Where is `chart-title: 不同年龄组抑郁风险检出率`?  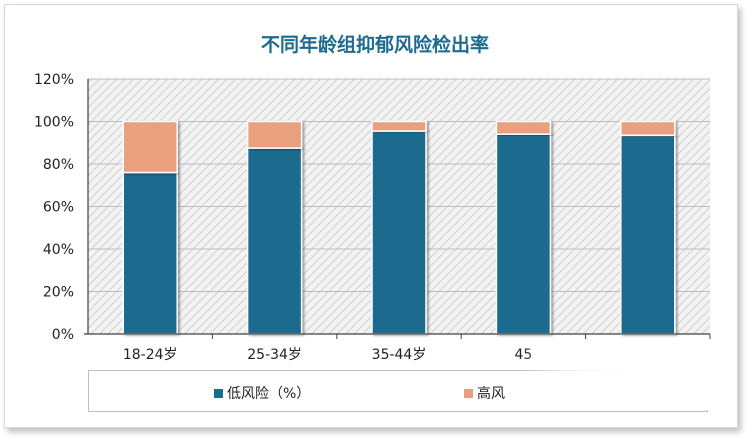 chart-title: 不同年龄组抑郁风险检出率 is located at coordinates (374, 45).